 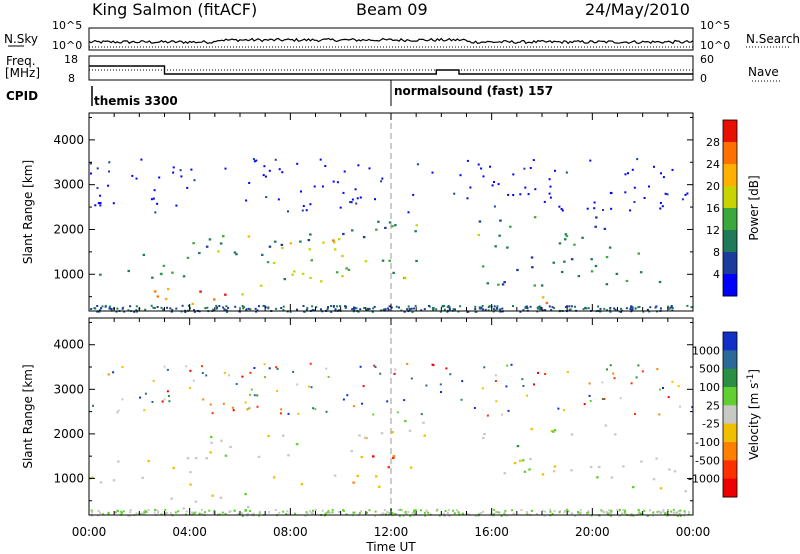 I want to click on x-tick-label: 00:00, so click(x=693, y=532).